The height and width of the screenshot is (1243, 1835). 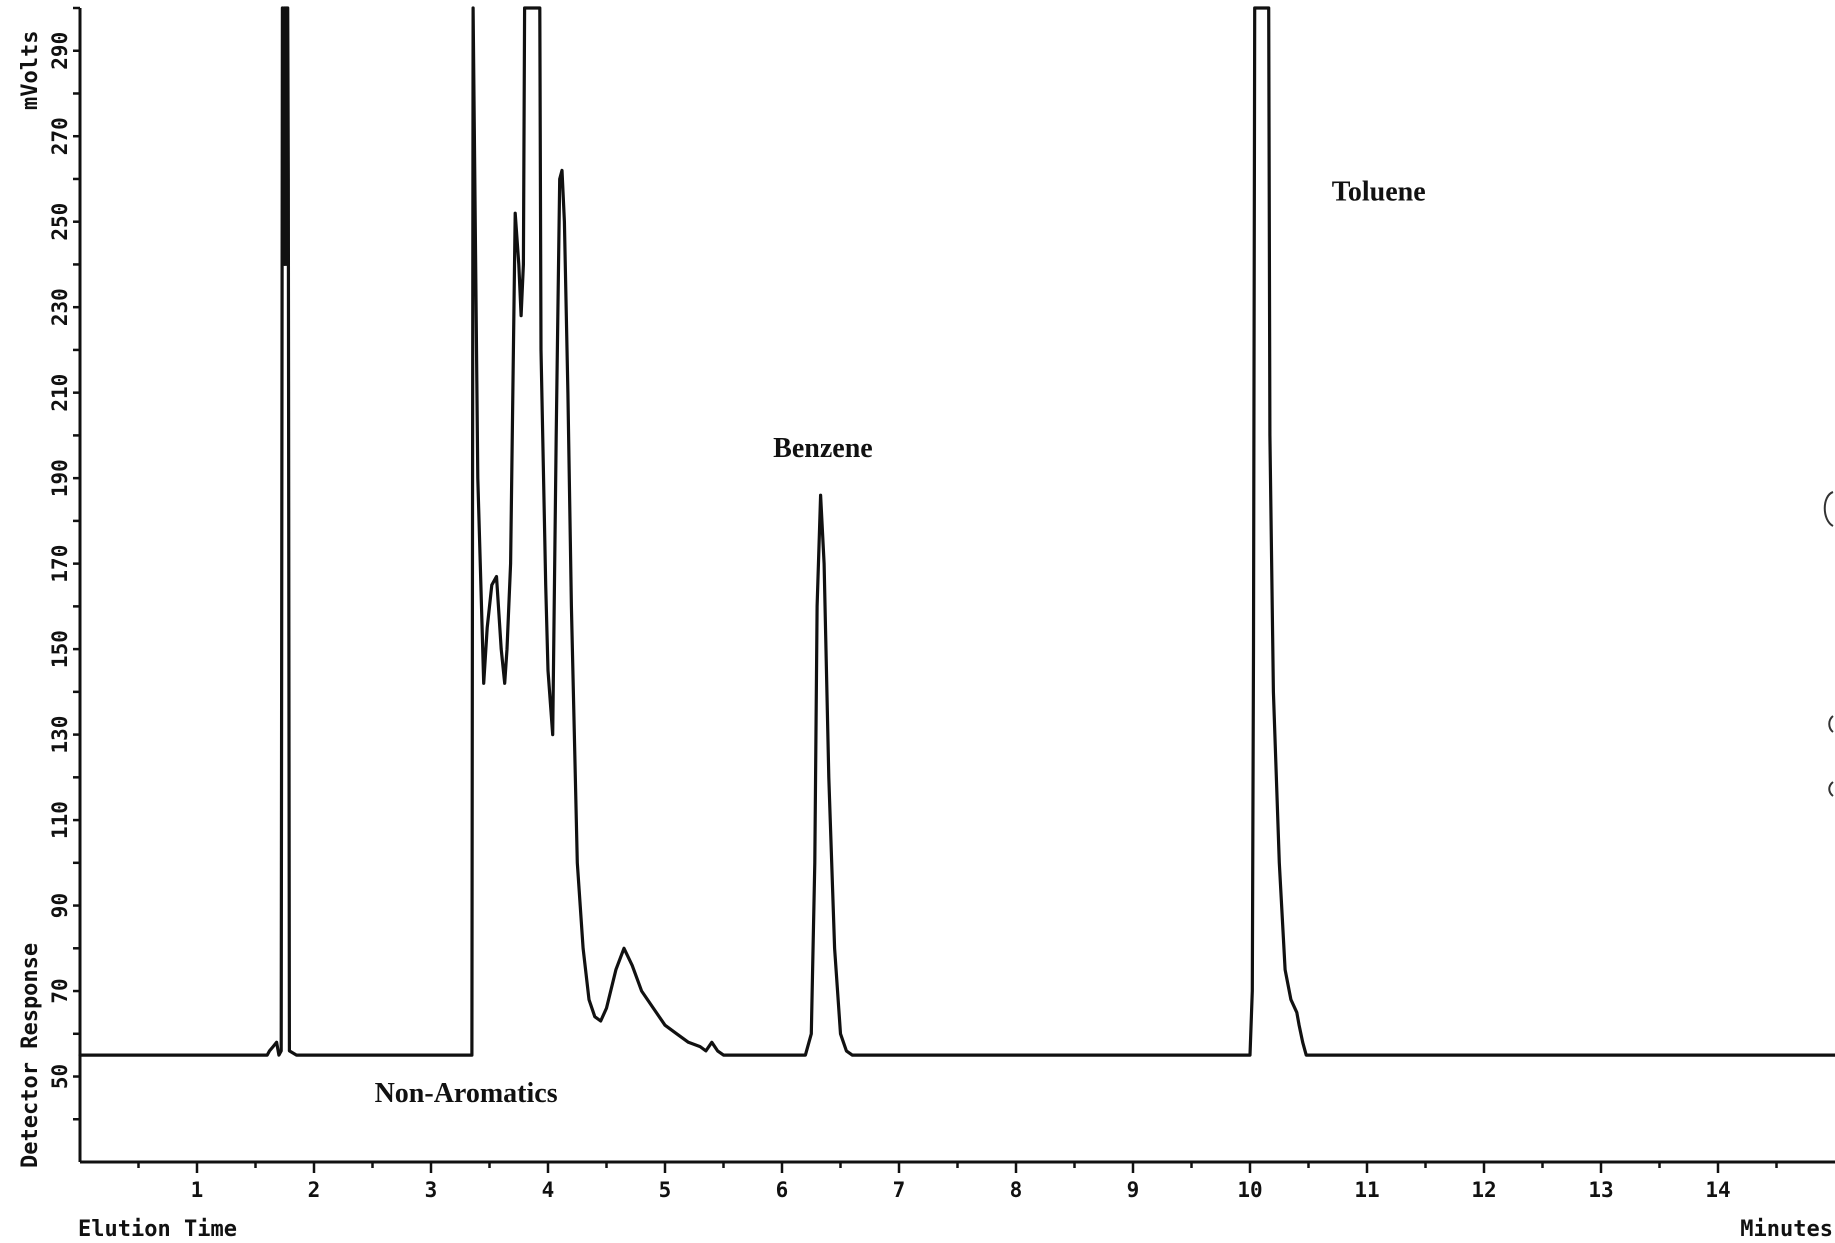 What do you see at coordinates (1786, 1229) in the screenshot?
I see `x-axis-unit: Minutes` at bounding box center [1786, 1229].